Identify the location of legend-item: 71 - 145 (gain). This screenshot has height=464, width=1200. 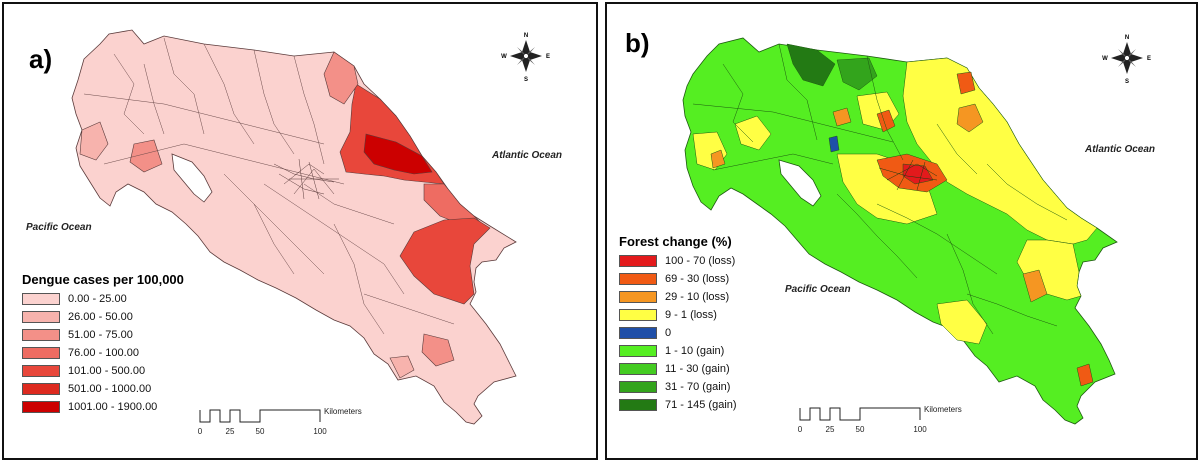
(678, 405).